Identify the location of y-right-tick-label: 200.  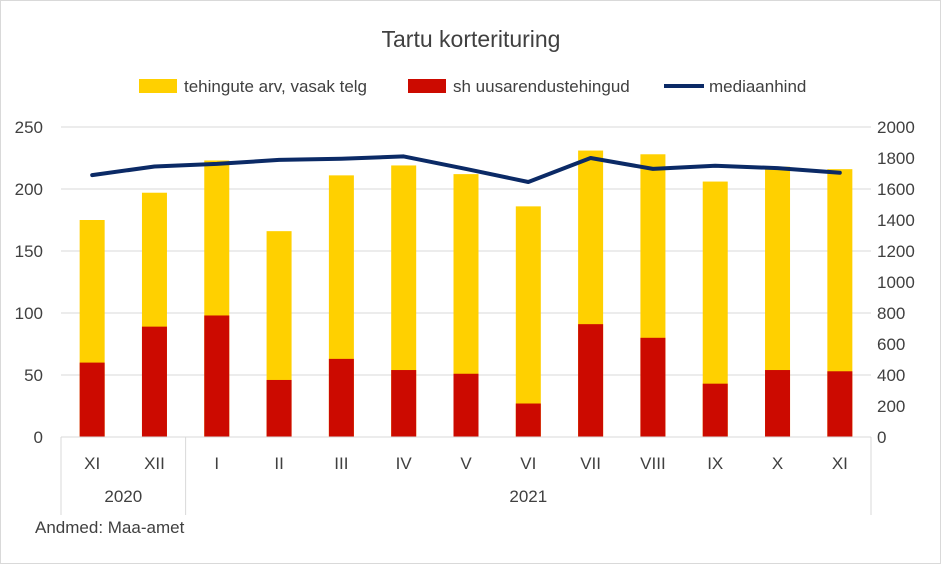
(891, 406).